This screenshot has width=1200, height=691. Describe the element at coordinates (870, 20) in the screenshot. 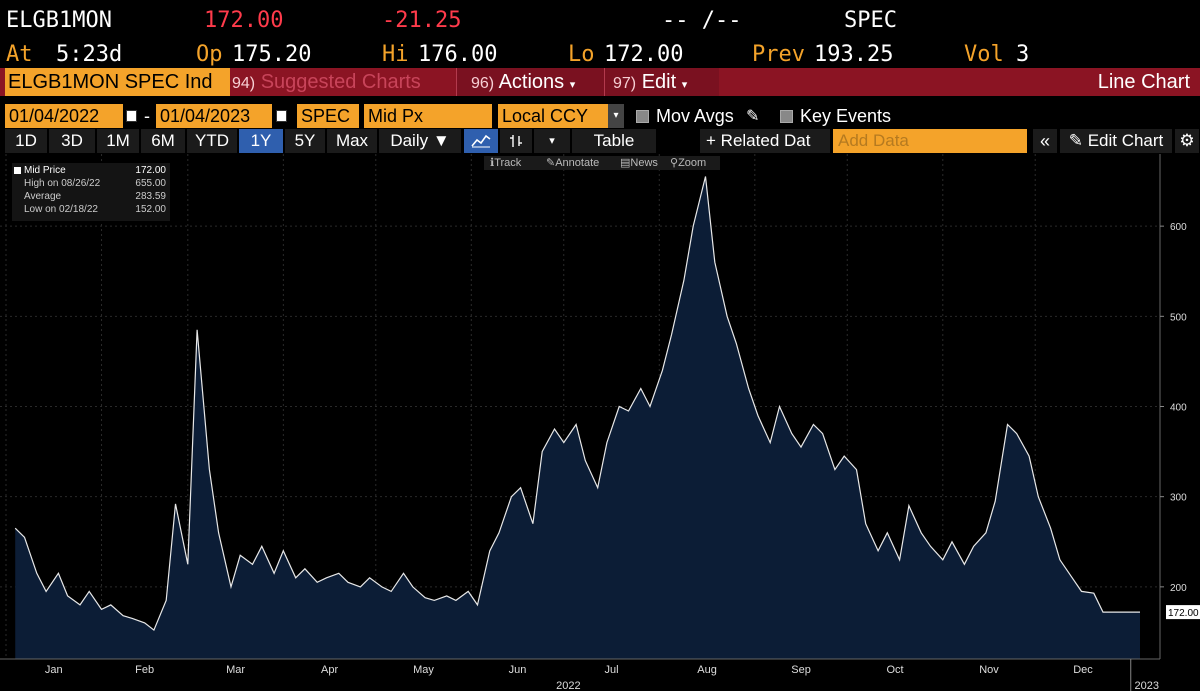

I see `pricing-source: SPEC` at that location.